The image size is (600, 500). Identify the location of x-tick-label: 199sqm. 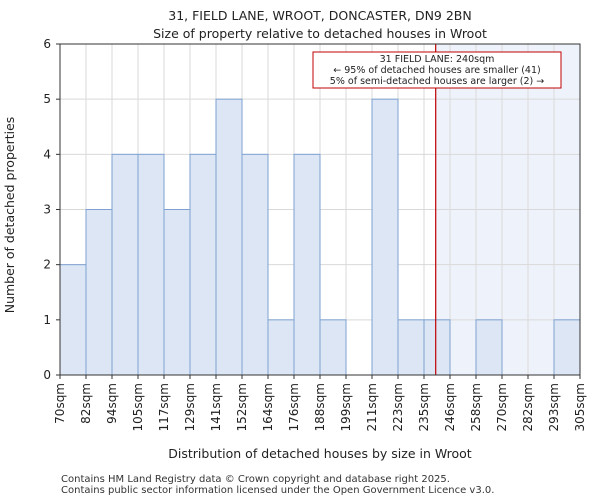
(346, 407).